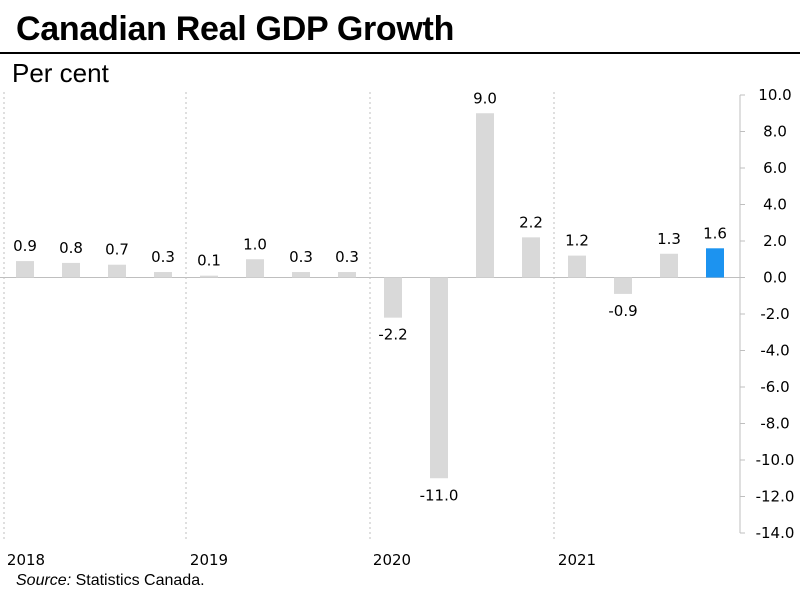 The image size is (800, 600). Describe the element at coordinates (775, 168) in the screenshot. I see `y-tick-label: 6.0` at that location.